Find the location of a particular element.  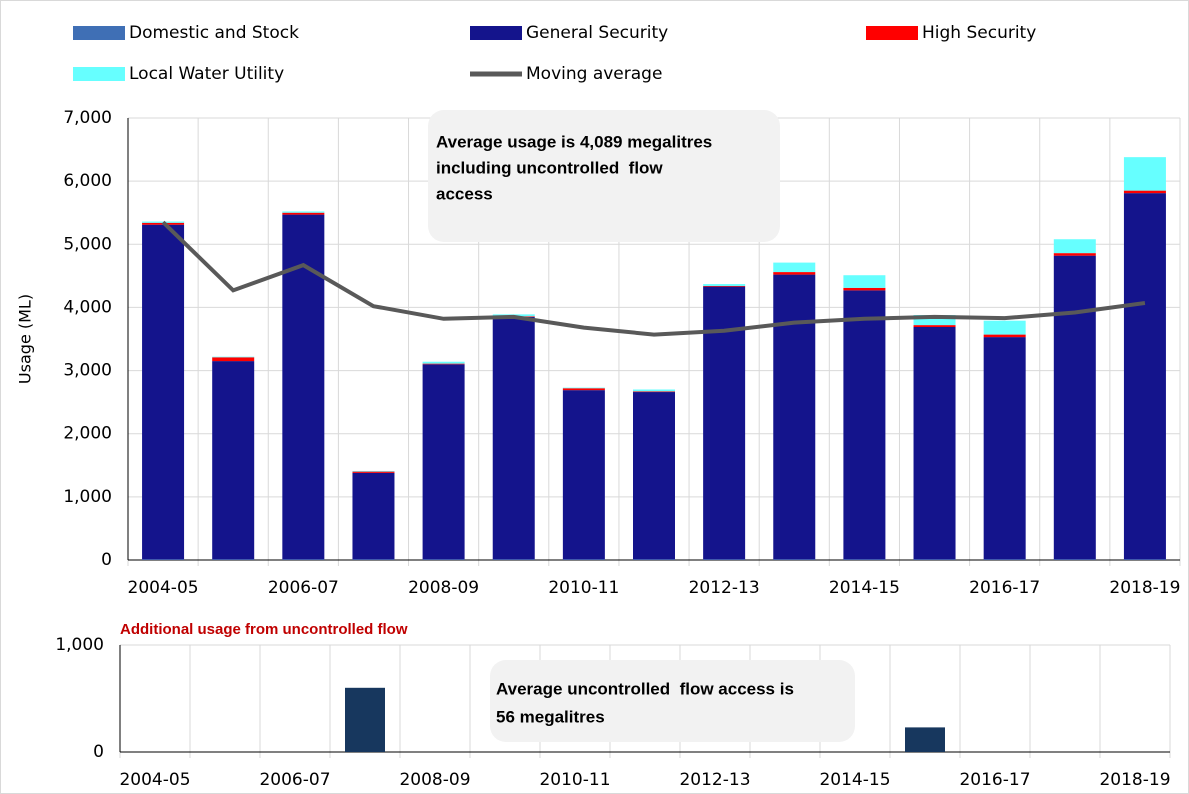

x-tick-label: 2012-13 is located at coordinates (714, 780).